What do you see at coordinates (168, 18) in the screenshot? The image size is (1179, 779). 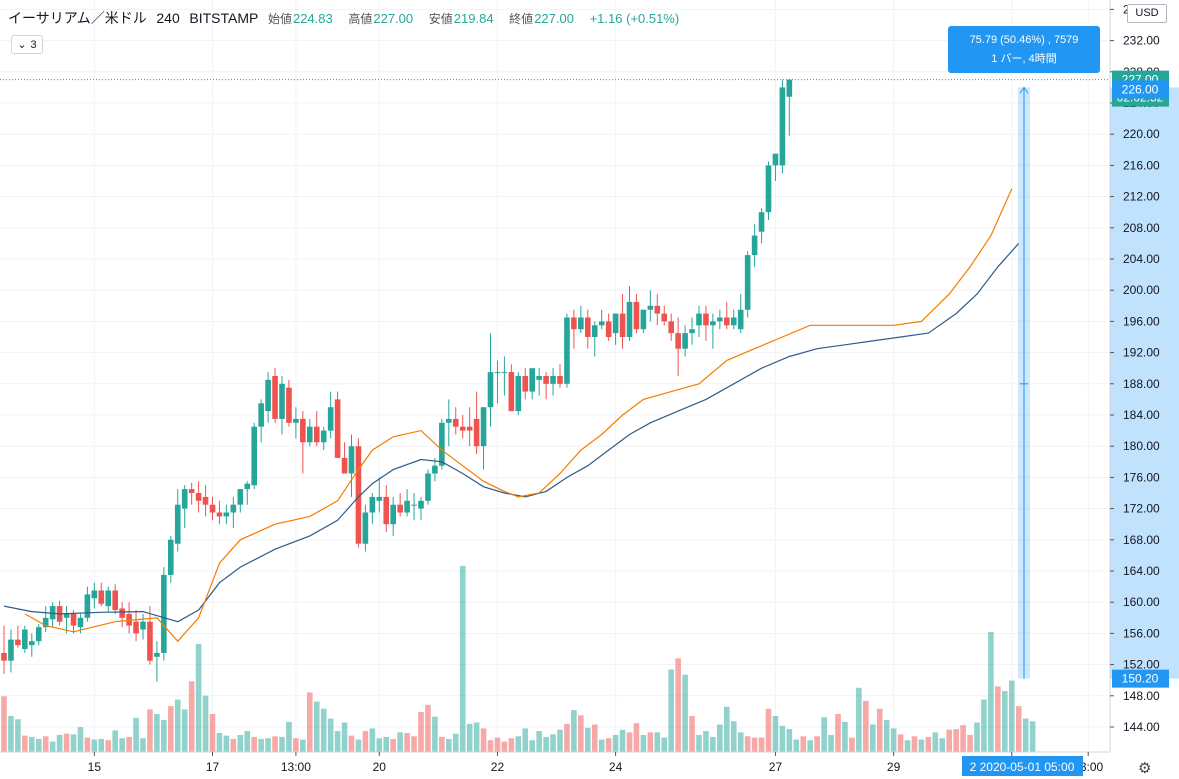 I see `interval-label: 240` at bounding box center [168, 18].